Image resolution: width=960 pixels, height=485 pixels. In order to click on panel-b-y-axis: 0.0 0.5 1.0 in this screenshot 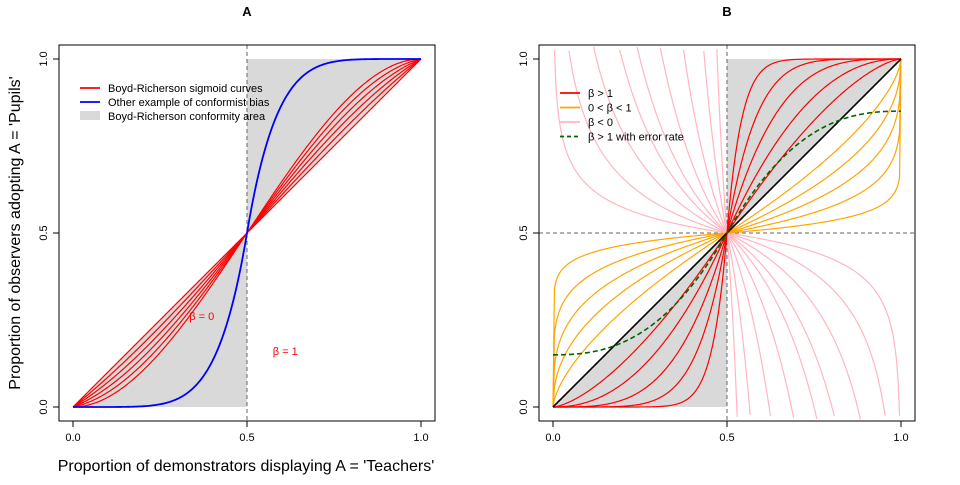, I will do `click(529, 233)`.